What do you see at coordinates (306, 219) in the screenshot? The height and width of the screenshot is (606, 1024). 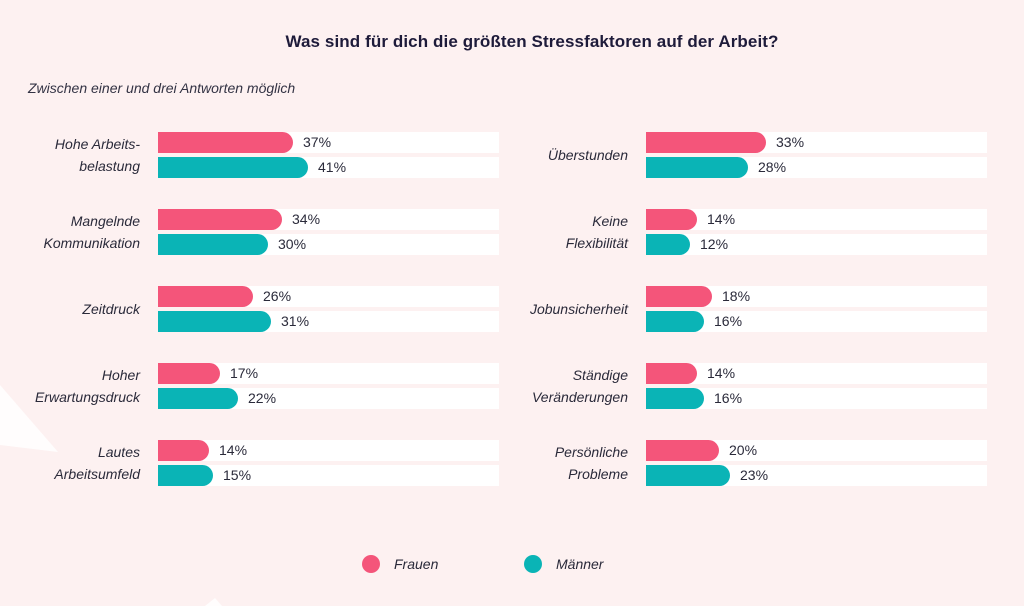 I see `value-label-frauen: 34%` at bounding box center [306, 219].